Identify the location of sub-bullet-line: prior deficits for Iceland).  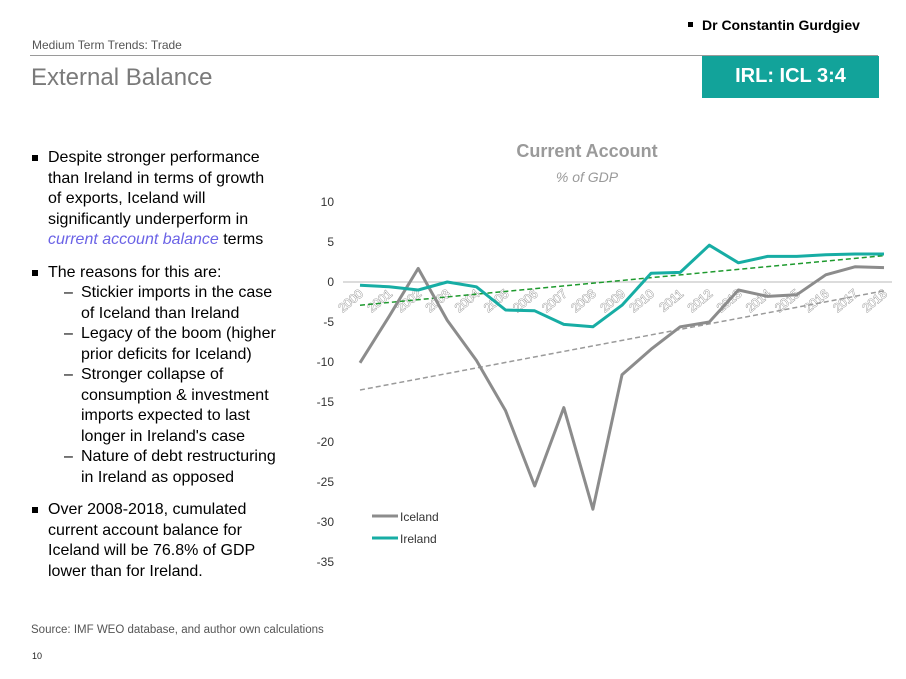
(166, 354).